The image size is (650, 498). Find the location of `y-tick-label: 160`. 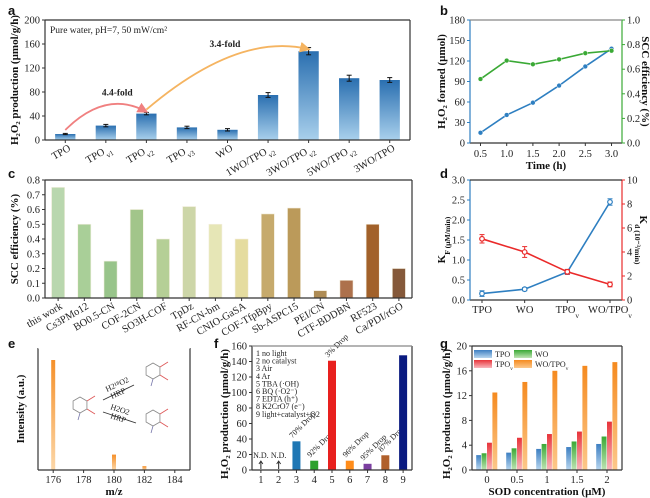

y-tick-label: 160 is located at coordinates (32, 45).